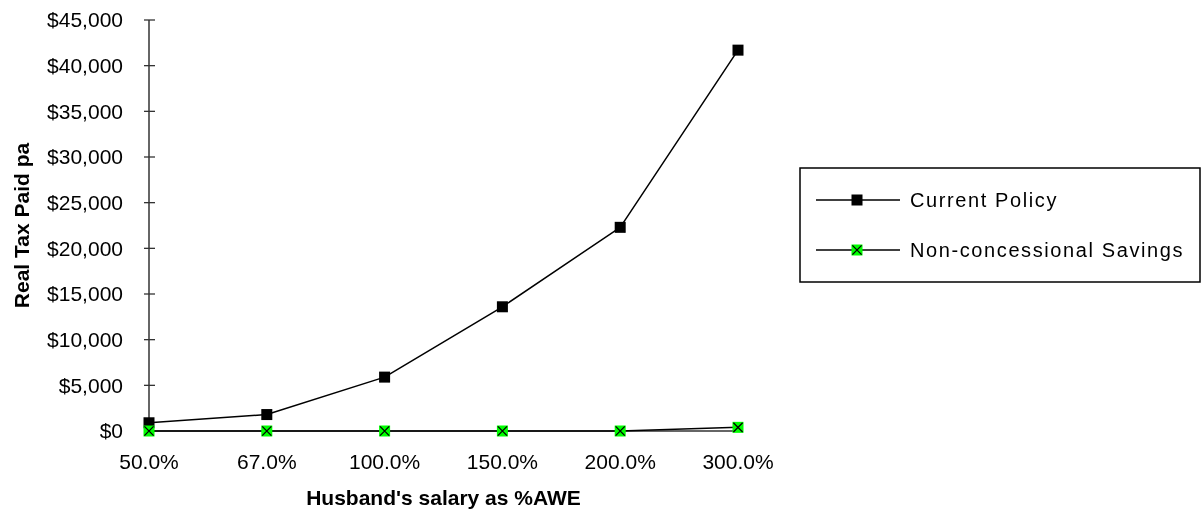 Image resolution: width=1202 pixels, height=510 pixels. Describe the element at coordinates (85, 203) in the screenshot. I see `y-tick-label: $25,000` at that location.